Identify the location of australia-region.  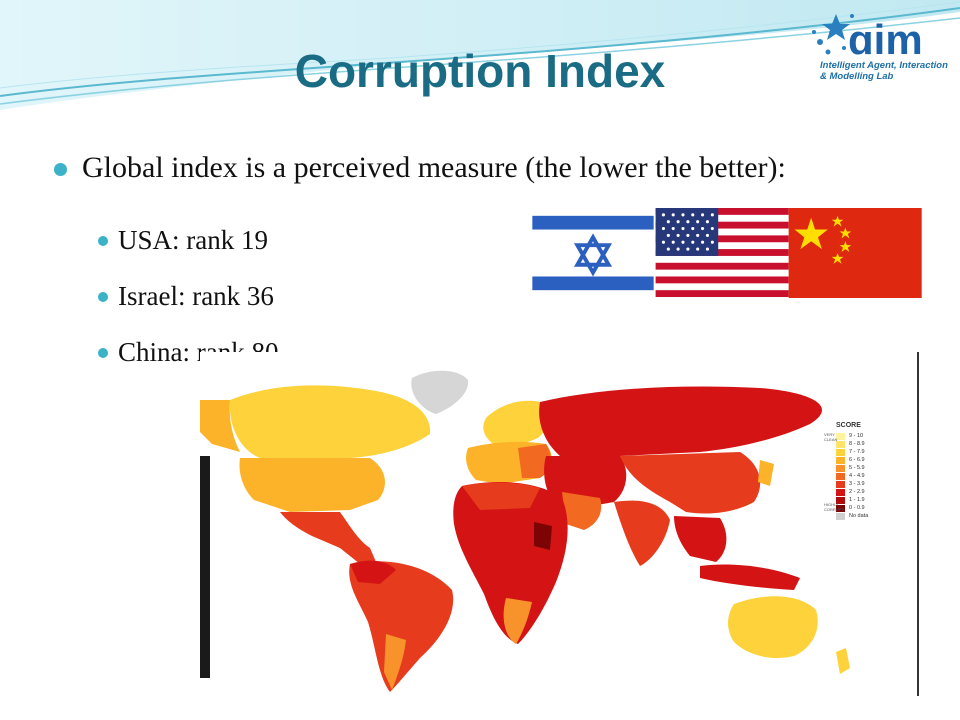
(773, 627).